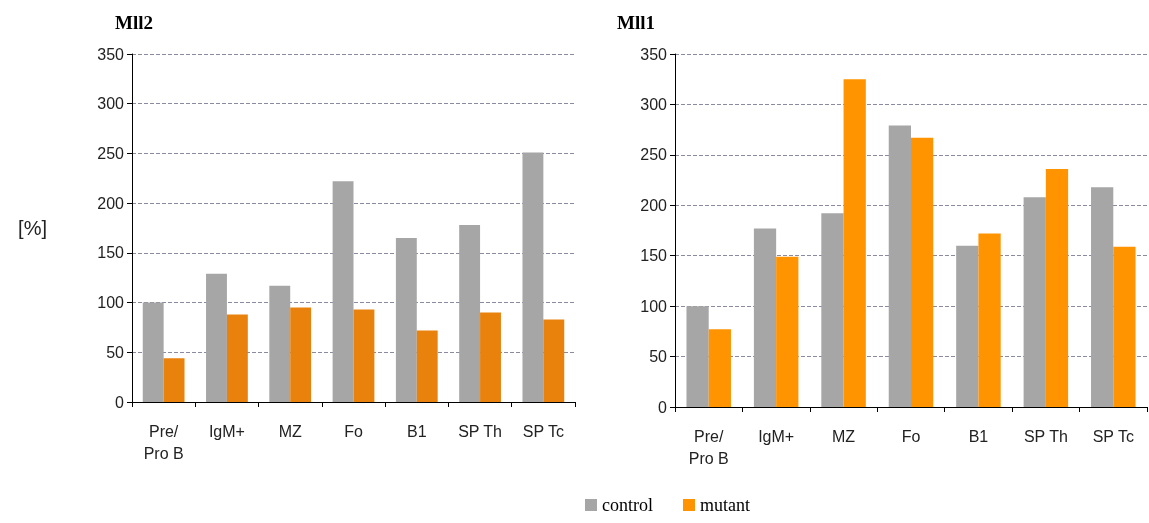  I want to click on legend-label: control, so click(627, 505).